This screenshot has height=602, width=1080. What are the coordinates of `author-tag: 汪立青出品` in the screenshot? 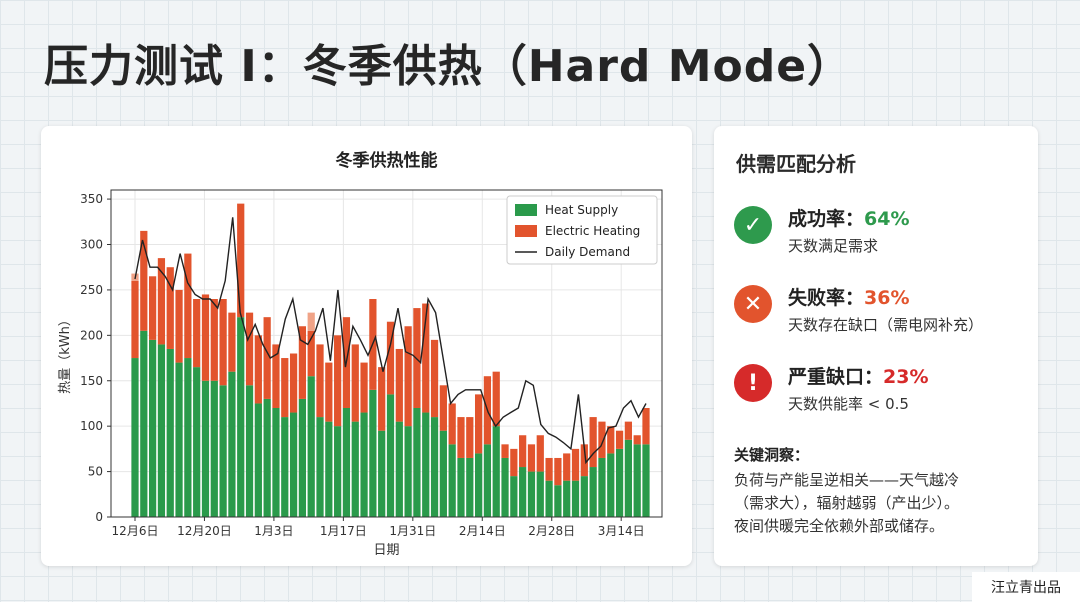 It's located at (1026, 587).